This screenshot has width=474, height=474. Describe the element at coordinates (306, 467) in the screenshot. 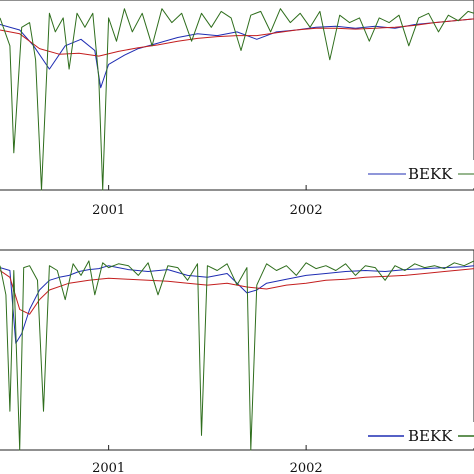

I see `bottom-x-tick-label: 2002` at that location.